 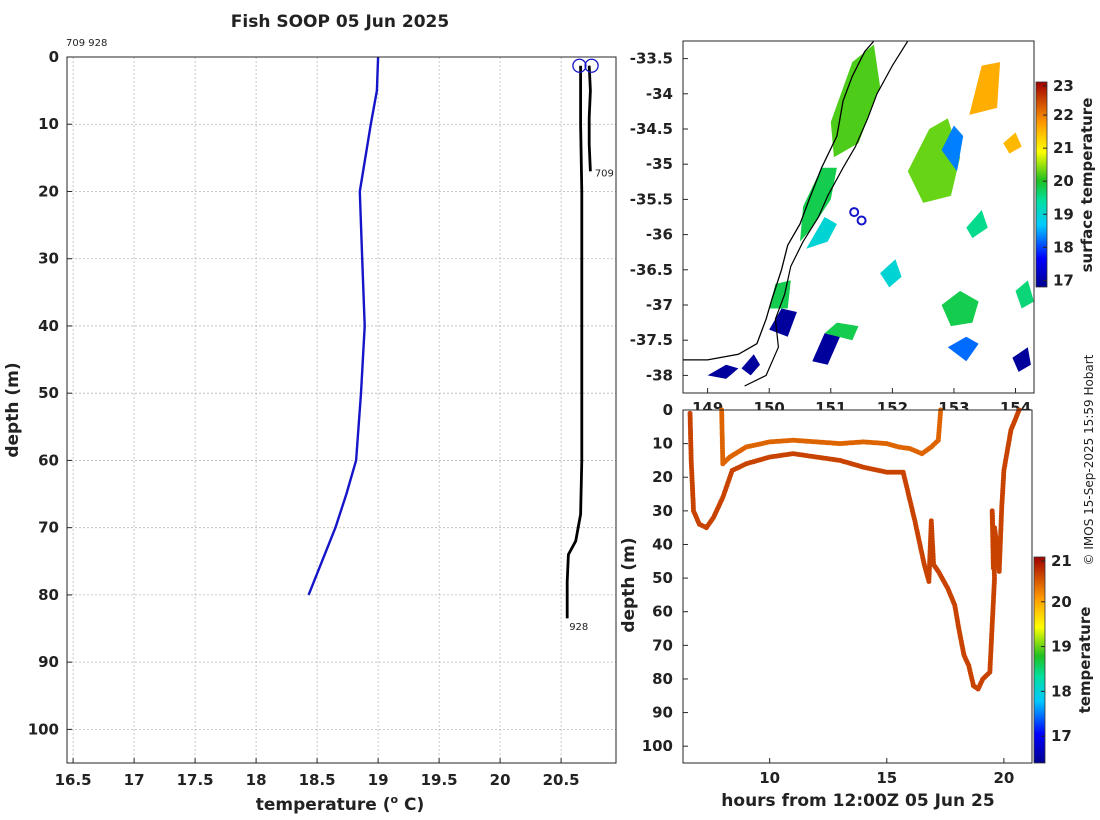 I want to click on map-colorbar-tick-label: 20, so click(x=1063, y=181).